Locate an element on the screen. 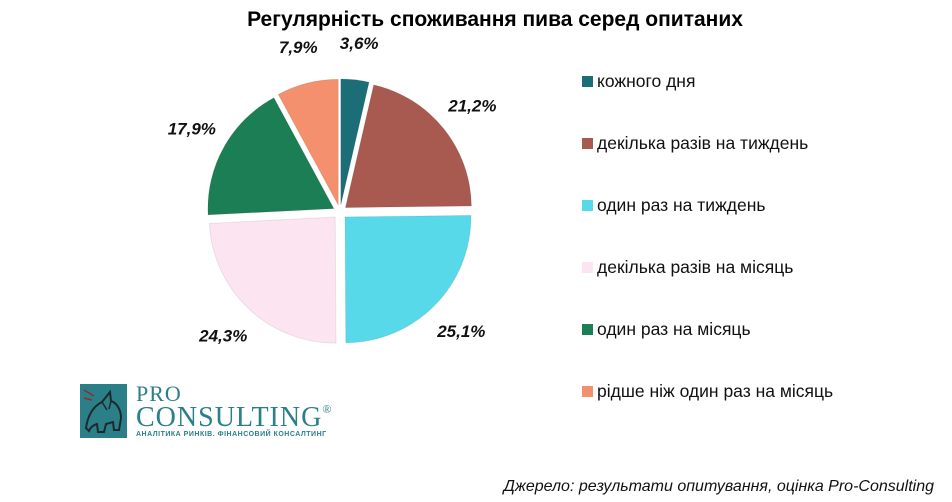  legend-item: кожного дня is located at coordinates (638, 81).